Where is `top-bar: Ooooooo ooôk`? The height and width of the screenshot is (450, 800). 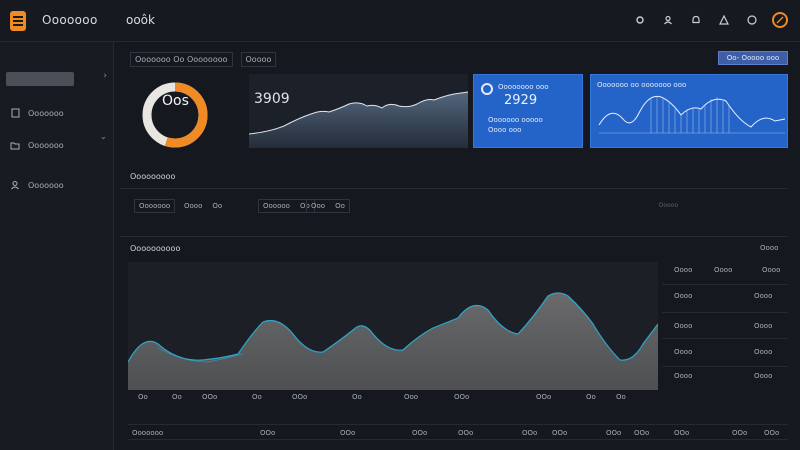 top-bar: Ooooooo ooôk is located at coordinates (400, 21).